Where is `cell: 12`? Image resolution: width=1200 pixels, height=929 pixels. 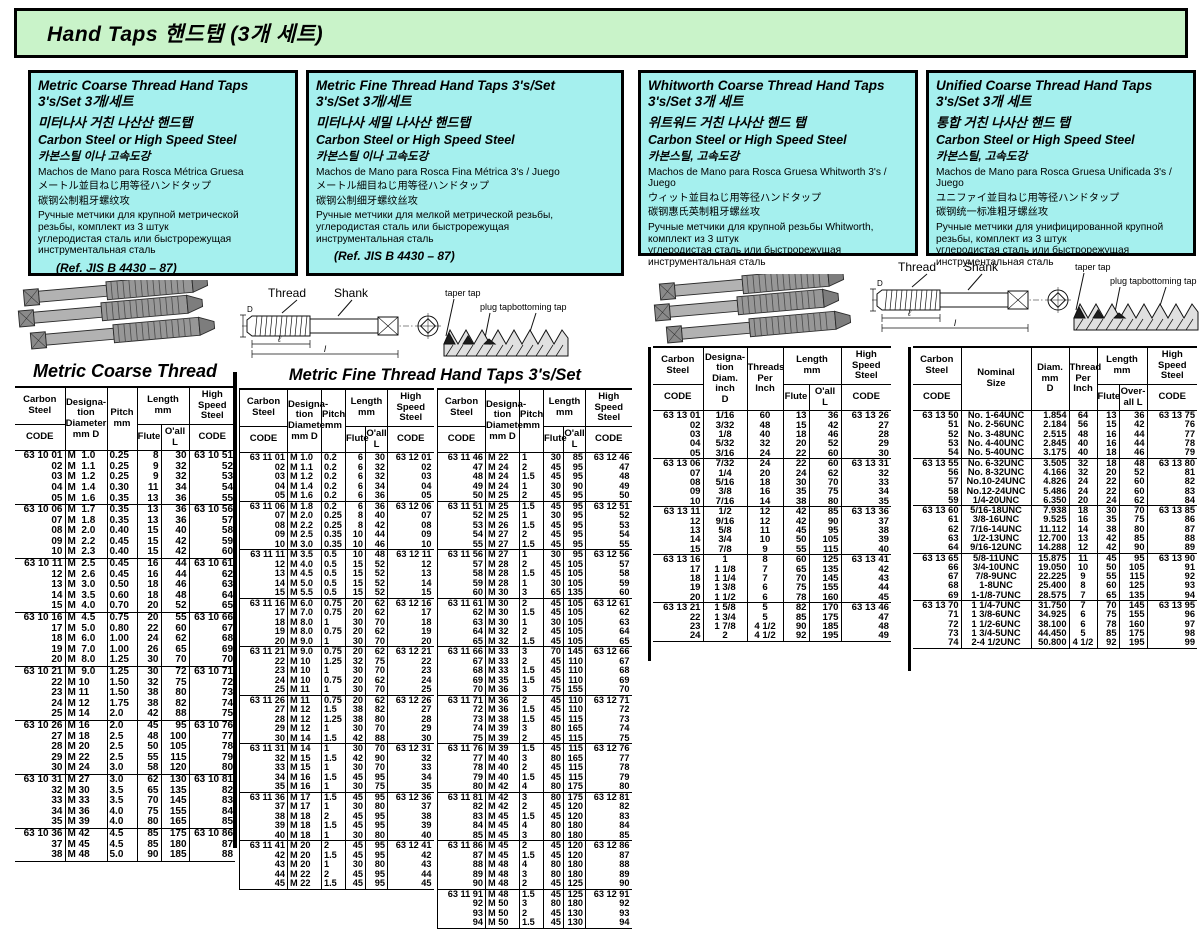
cell: 12 is located at coordinates (279, 564).